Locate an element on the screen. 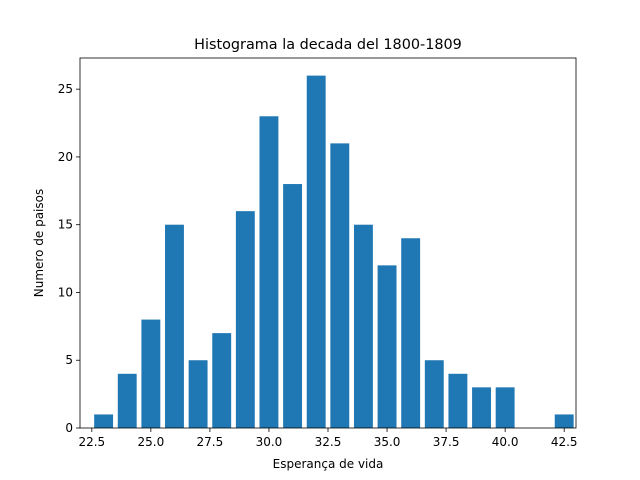 This screenshot has height=480, width=640. x-tick-label: 40.0 is located at coordinates (505, 442).